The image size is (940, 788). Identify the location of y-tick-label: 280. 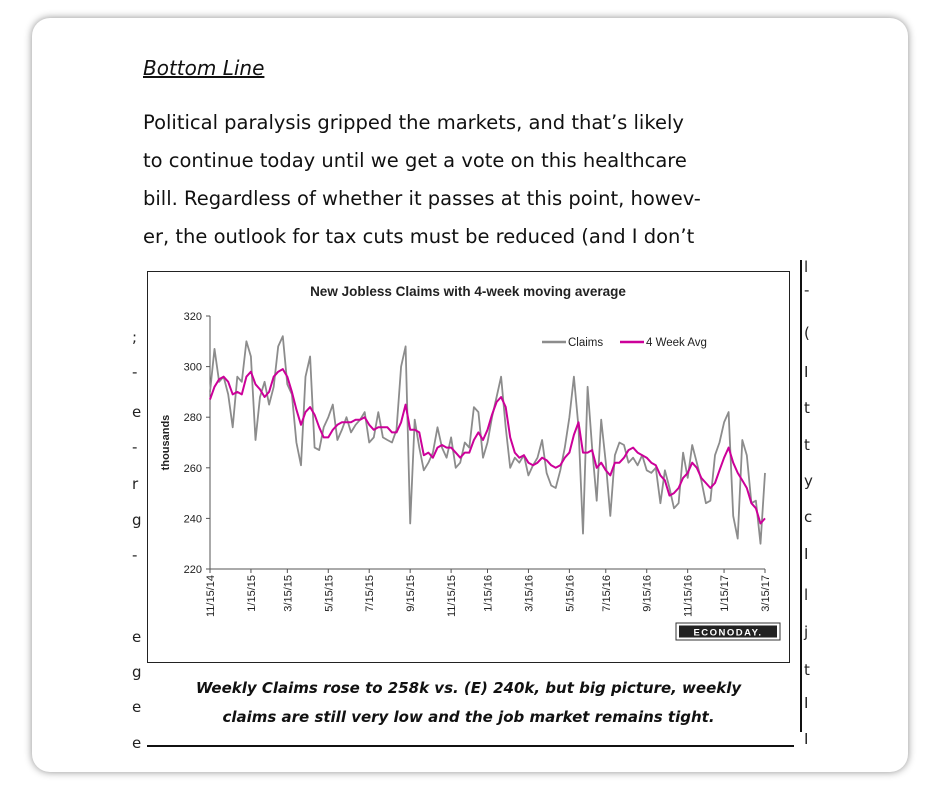
(193, 418).